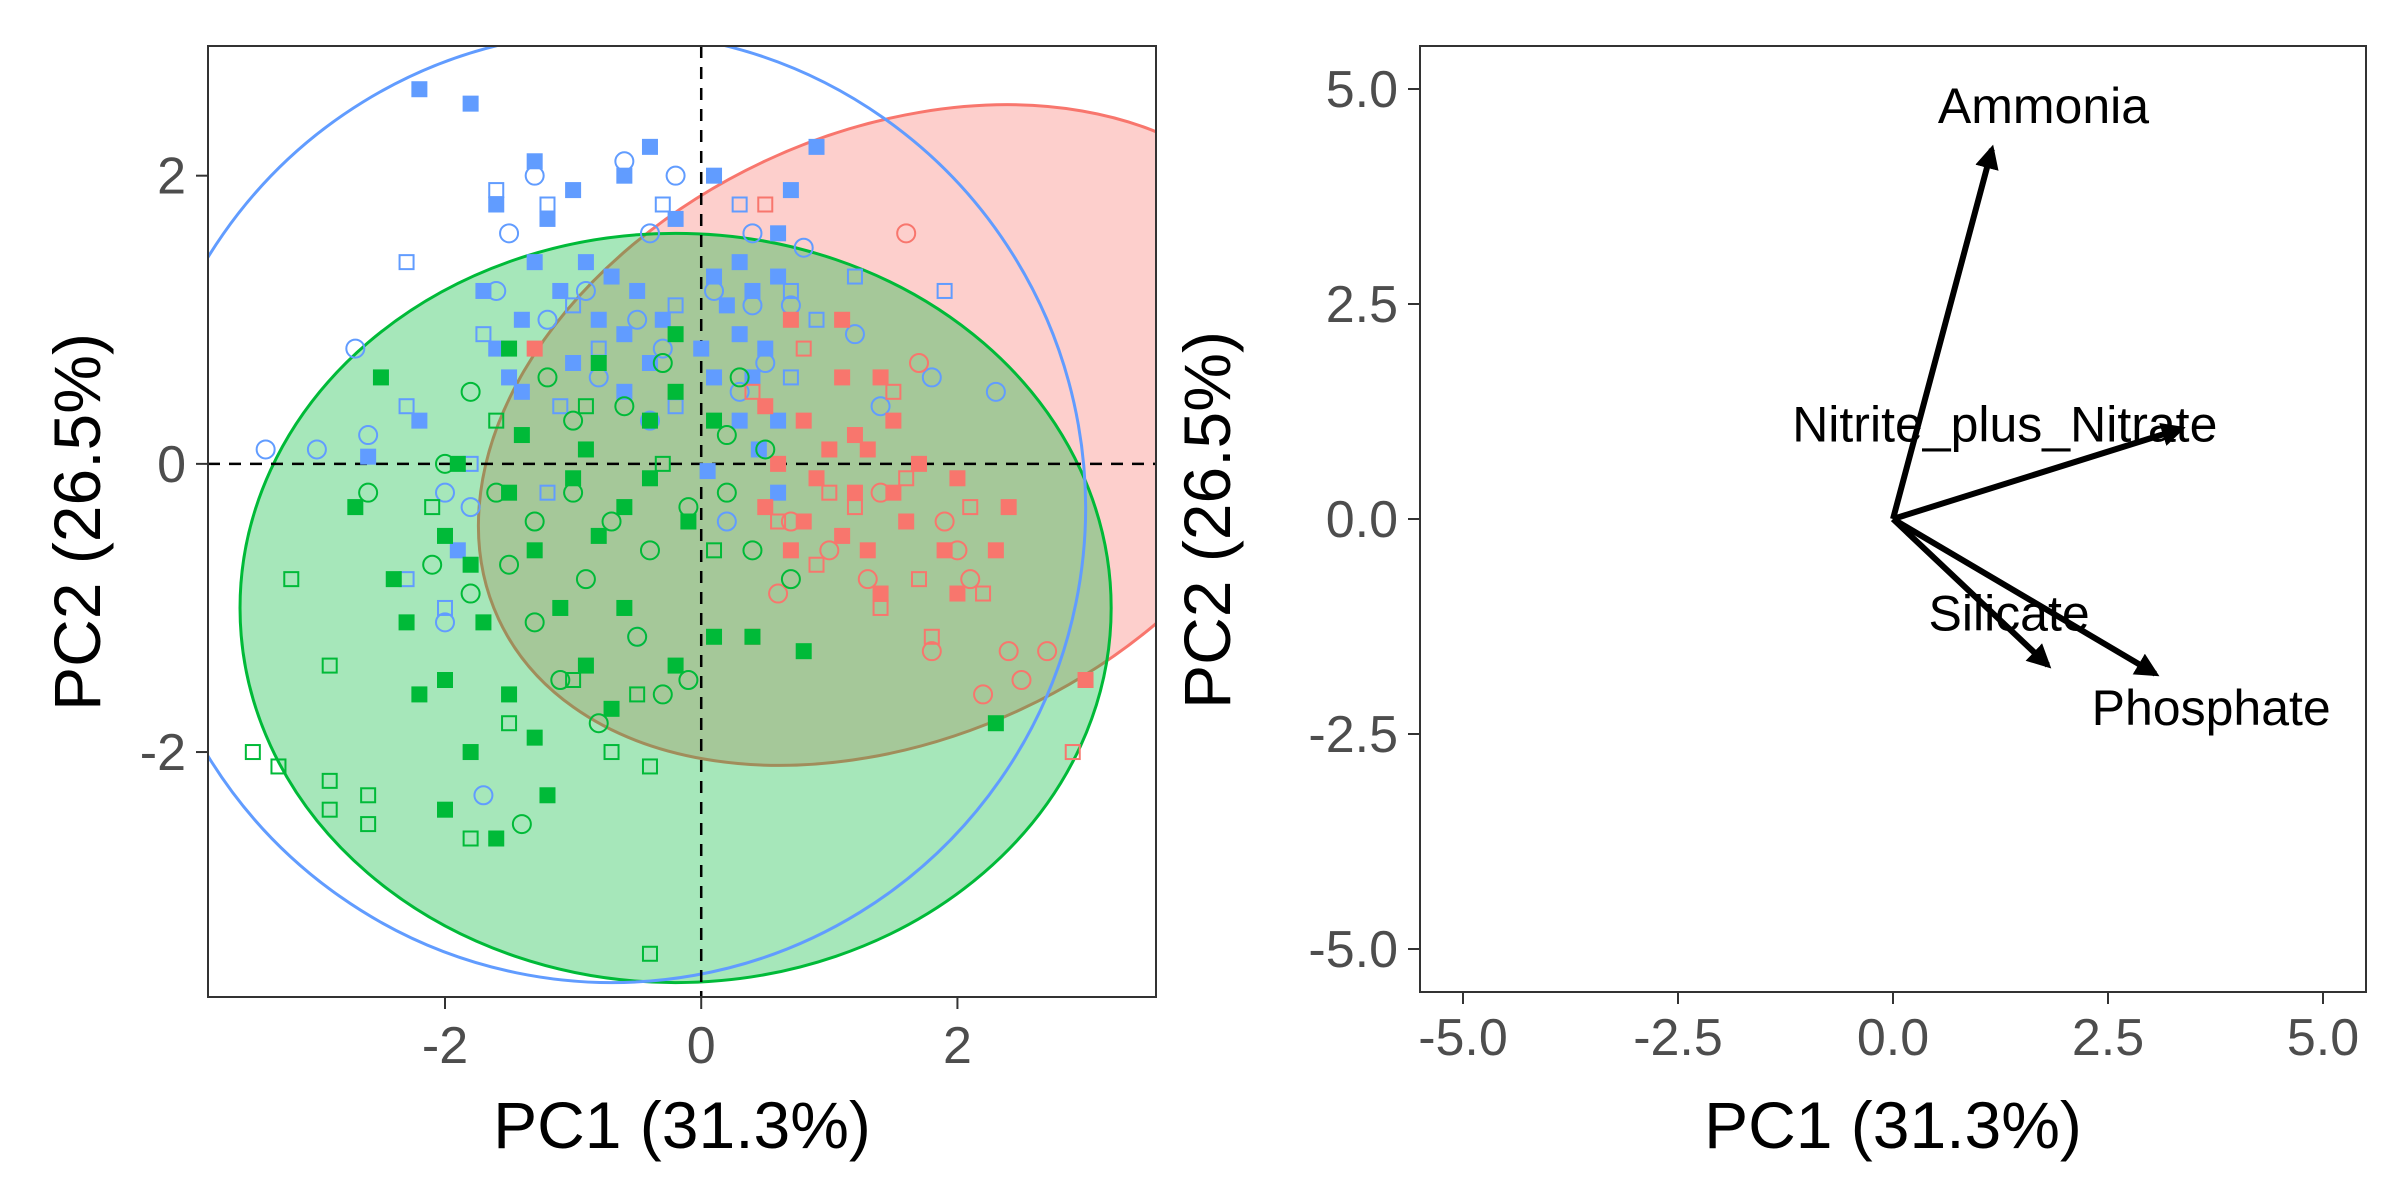 Image resolution: width=2400 pixels, height=1200 pixels. I want to click on vector-arrow-phosphate, so click(2025, 596).